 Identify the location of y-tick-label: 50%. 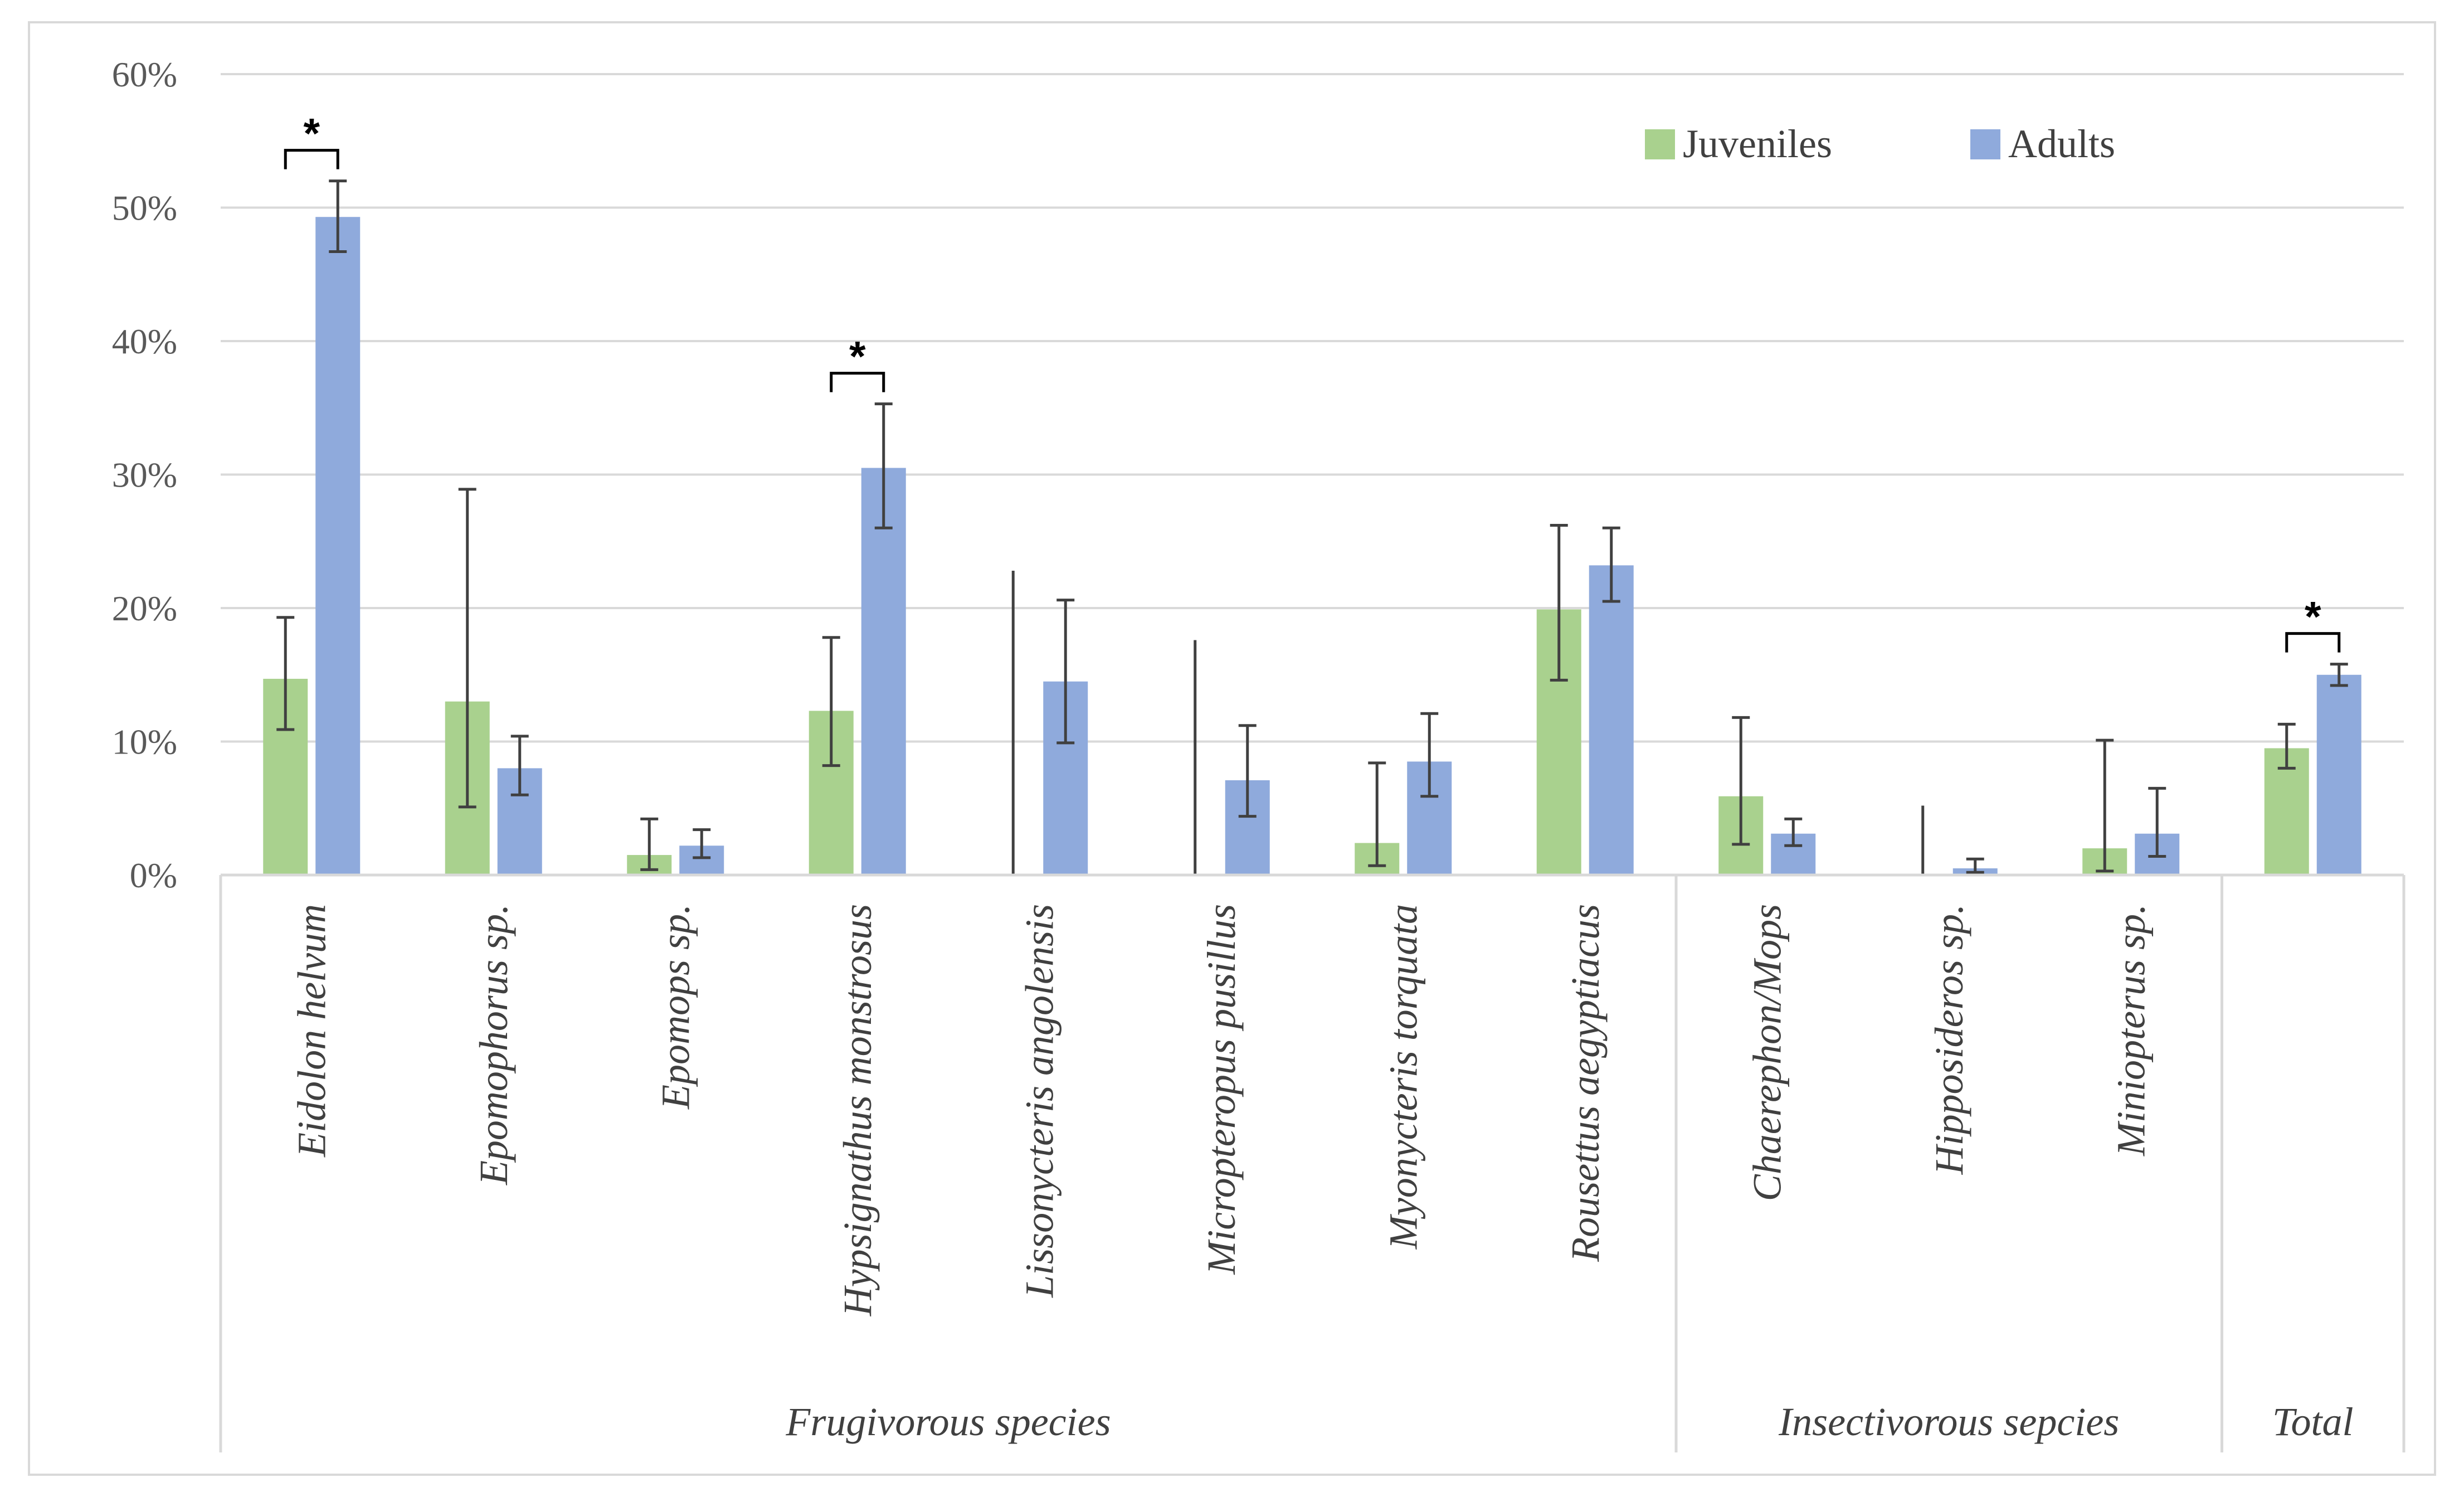
(145, 208).